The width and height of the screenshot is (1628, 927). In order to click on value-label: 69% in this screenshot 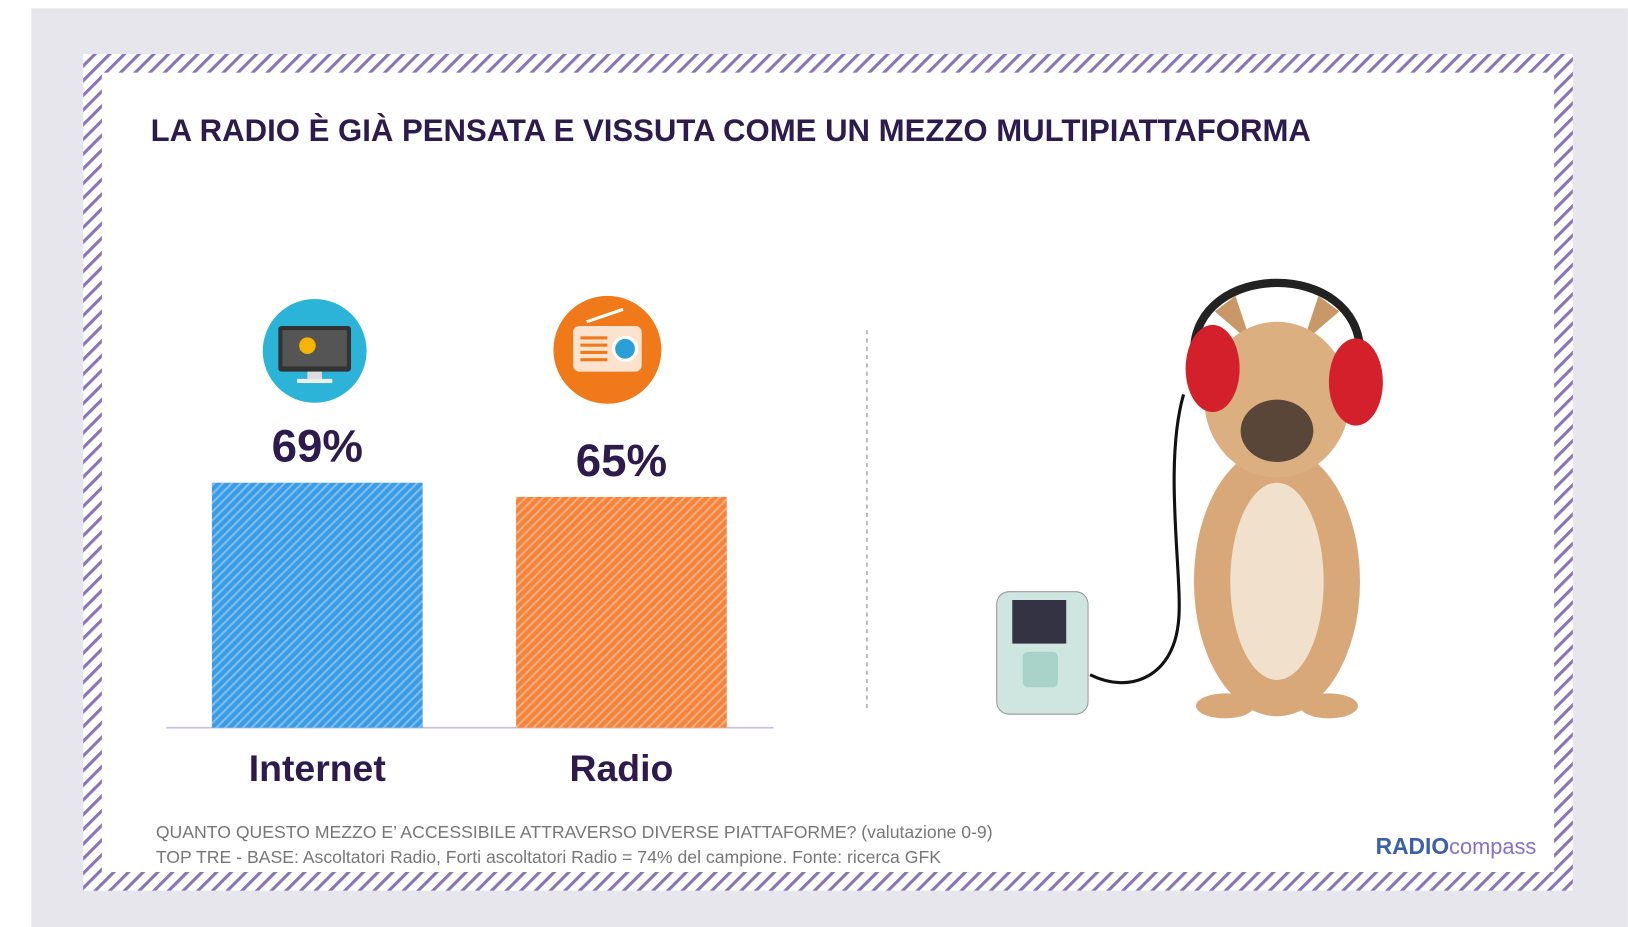, I will do `click(317, 446)`.